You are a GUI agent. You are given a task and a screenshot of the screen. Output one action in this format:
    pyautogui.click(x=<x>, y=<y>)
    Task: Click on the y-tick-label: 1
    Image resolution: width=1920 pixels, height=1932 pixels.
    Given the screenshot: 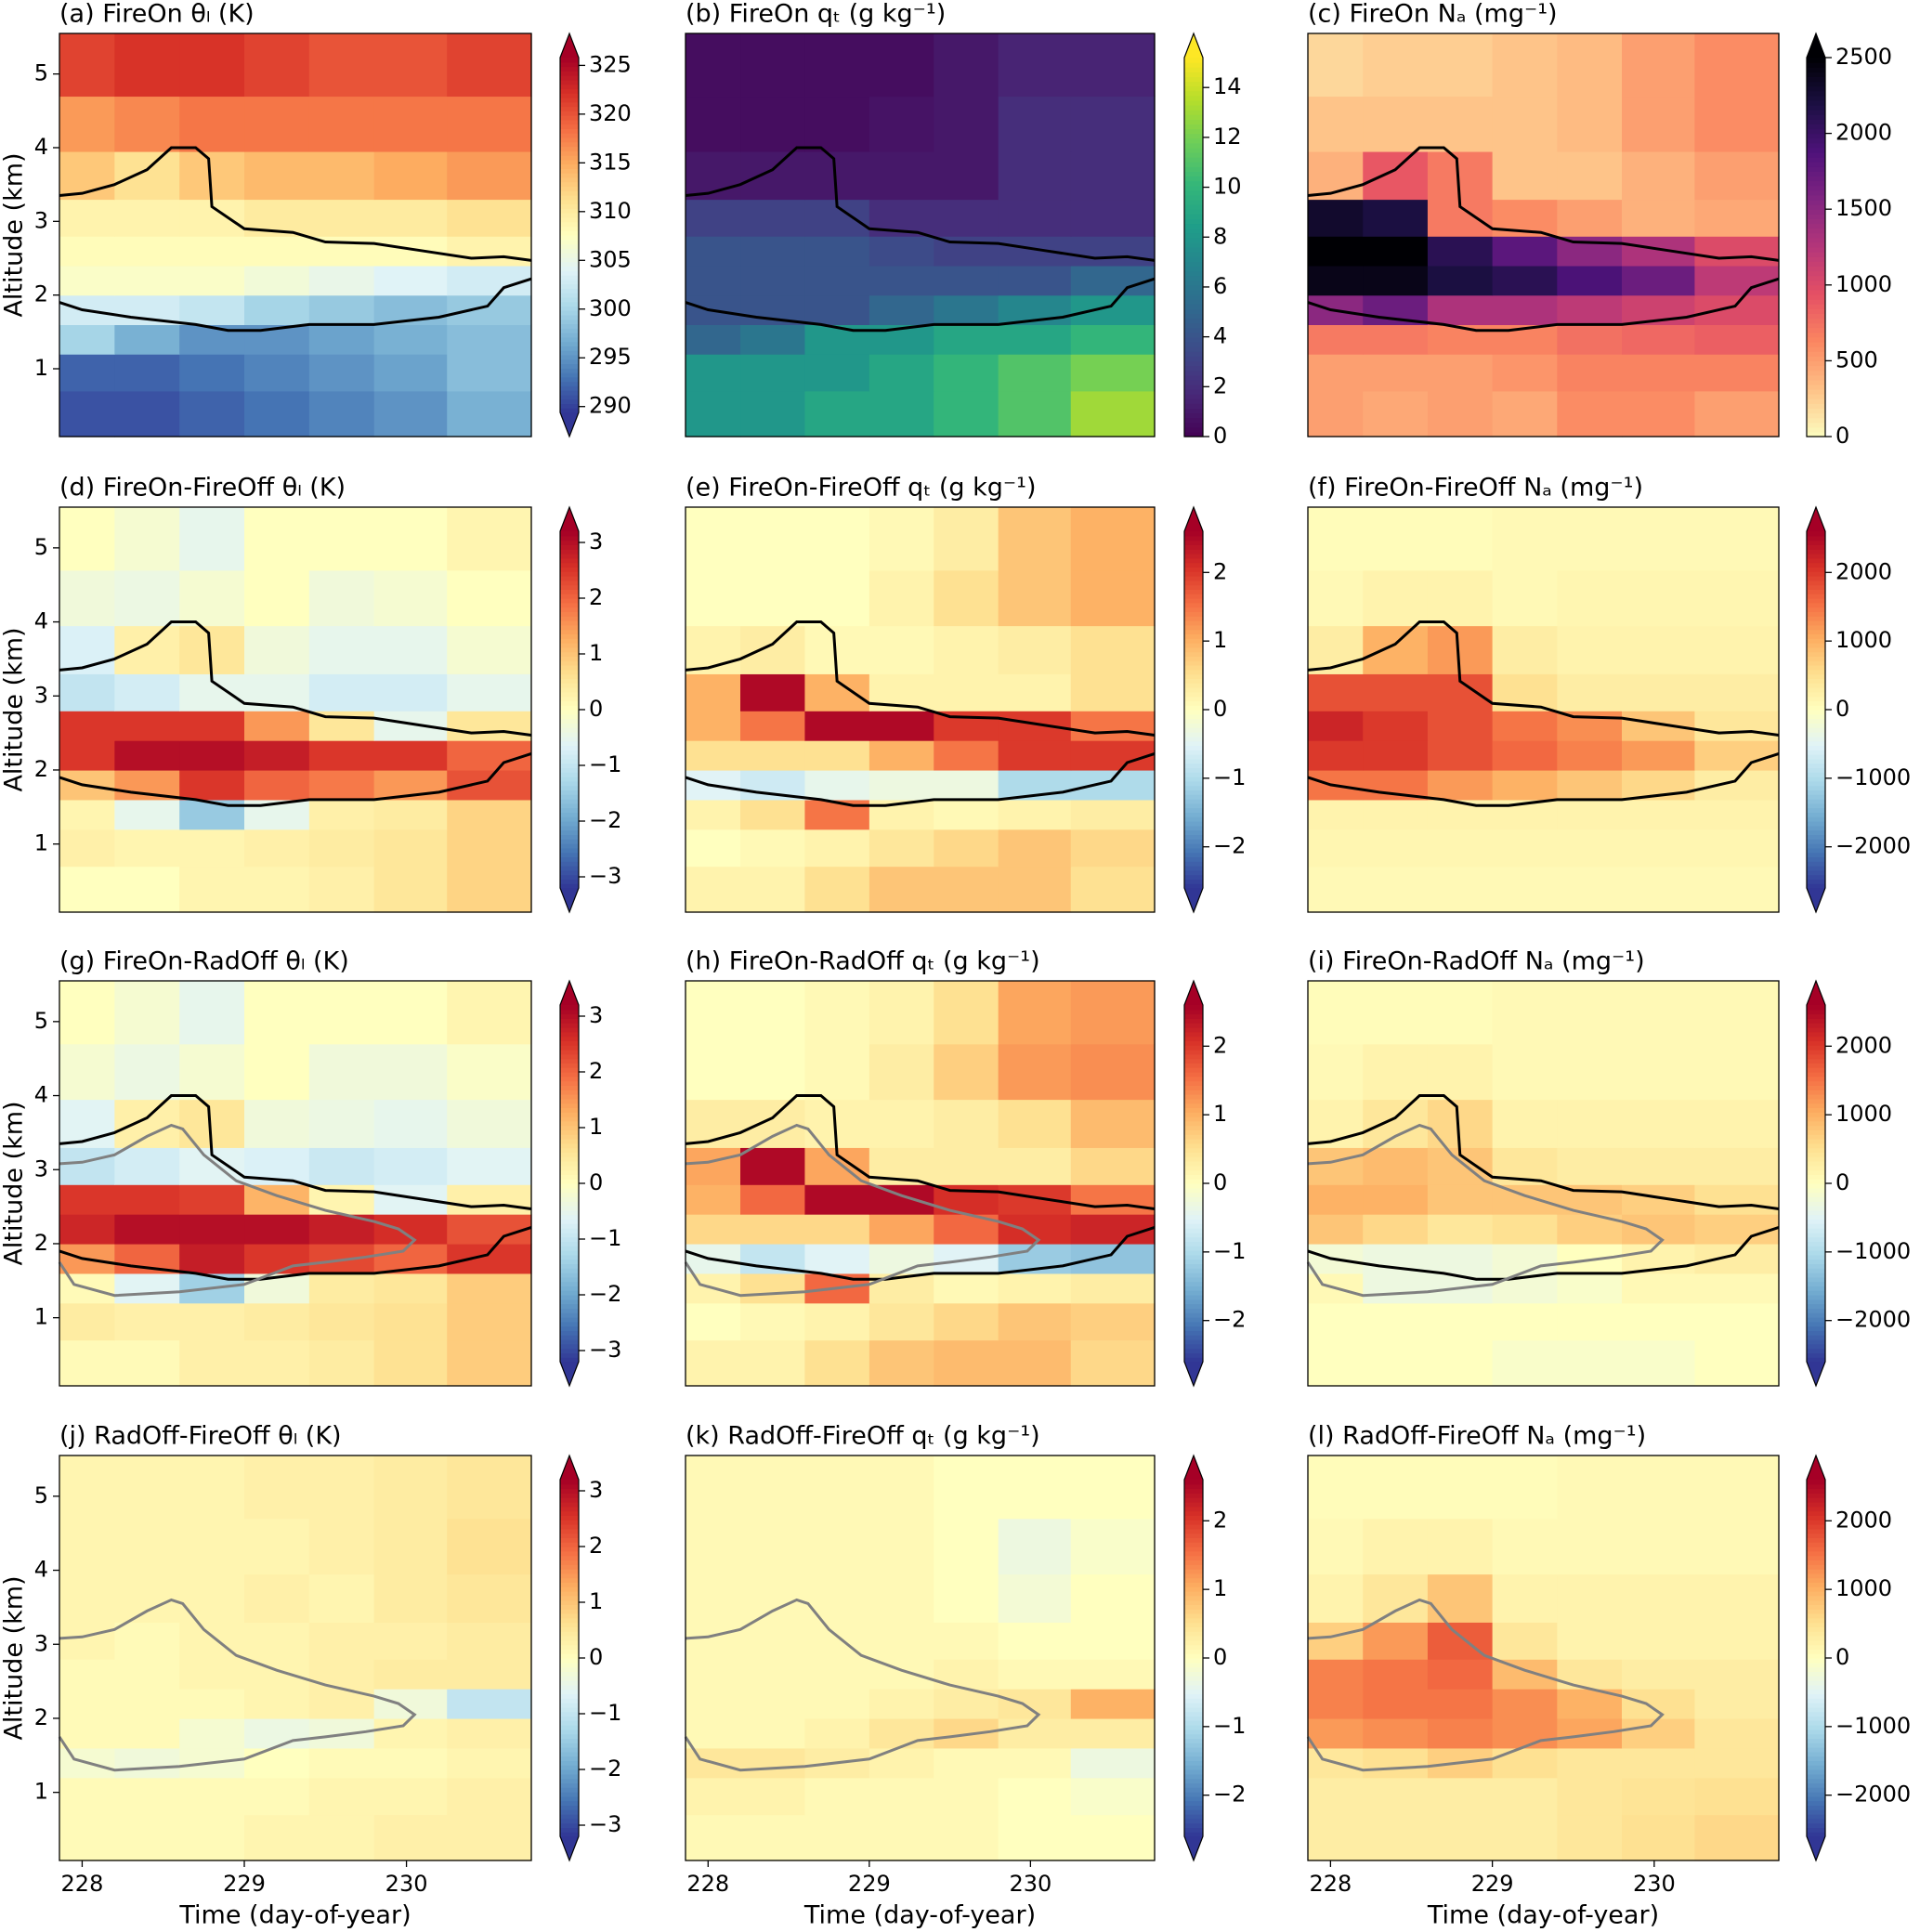 What is the action you would take?
    pyautogui.click(x=41, y=1317)
    